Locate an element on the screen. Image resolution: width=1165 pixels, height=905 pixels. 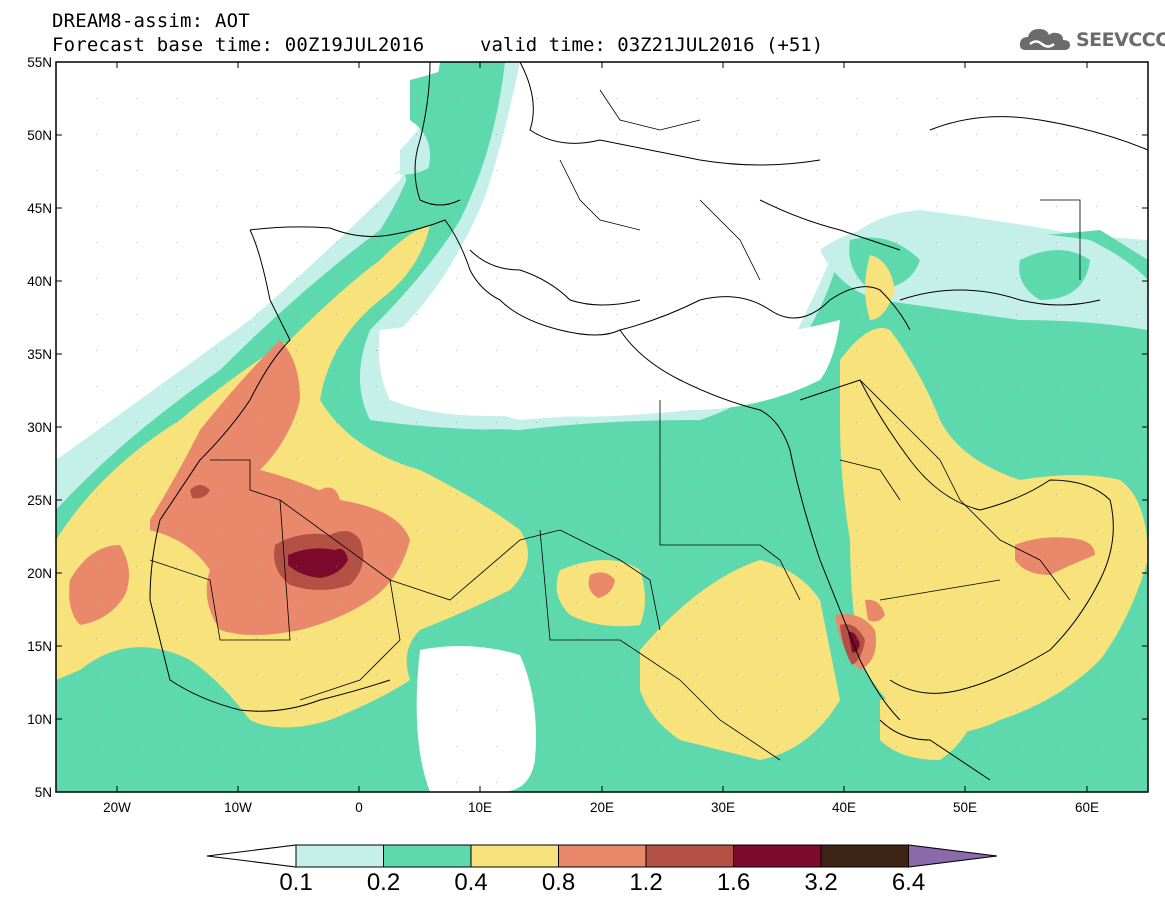
map-title: DREAM8-assim: AOT is located at coordinates (151, 21).